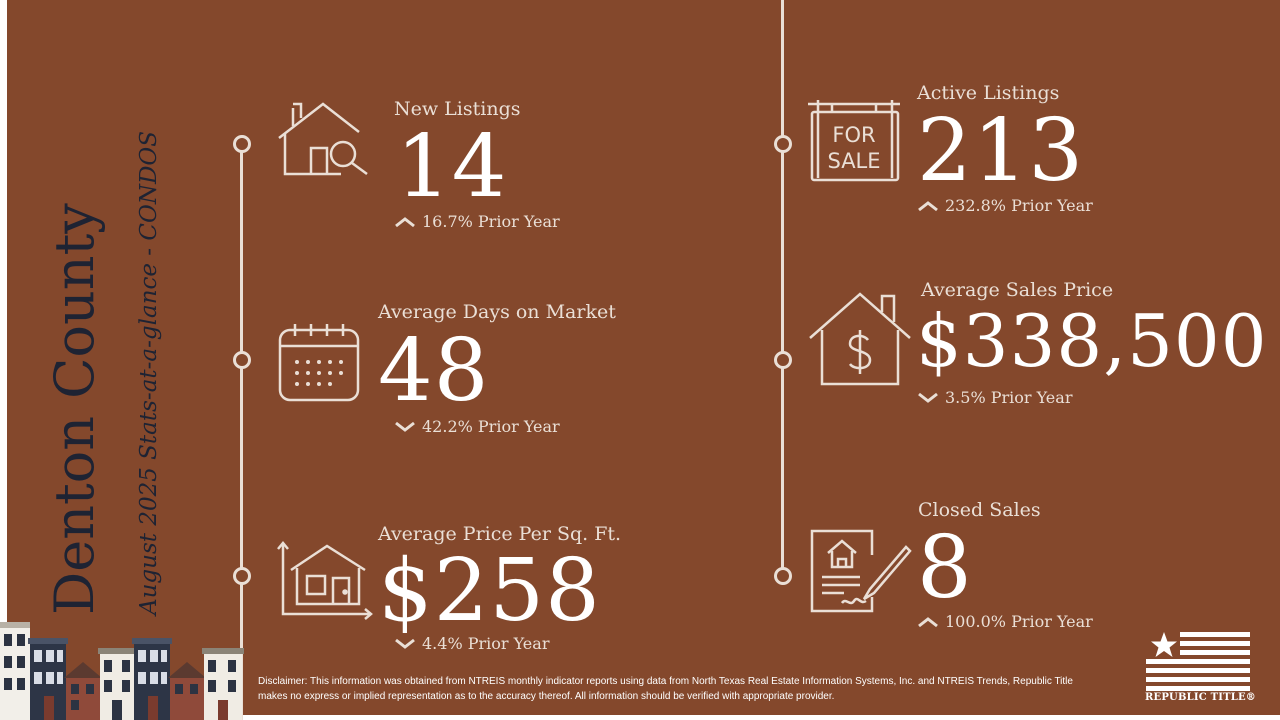 The image size is (1280, 720). Describe the element at coordinates (1009, 397) in the screenshot. I see `avg-sales-price-change-text: 3.5% Prior Year` at that location.